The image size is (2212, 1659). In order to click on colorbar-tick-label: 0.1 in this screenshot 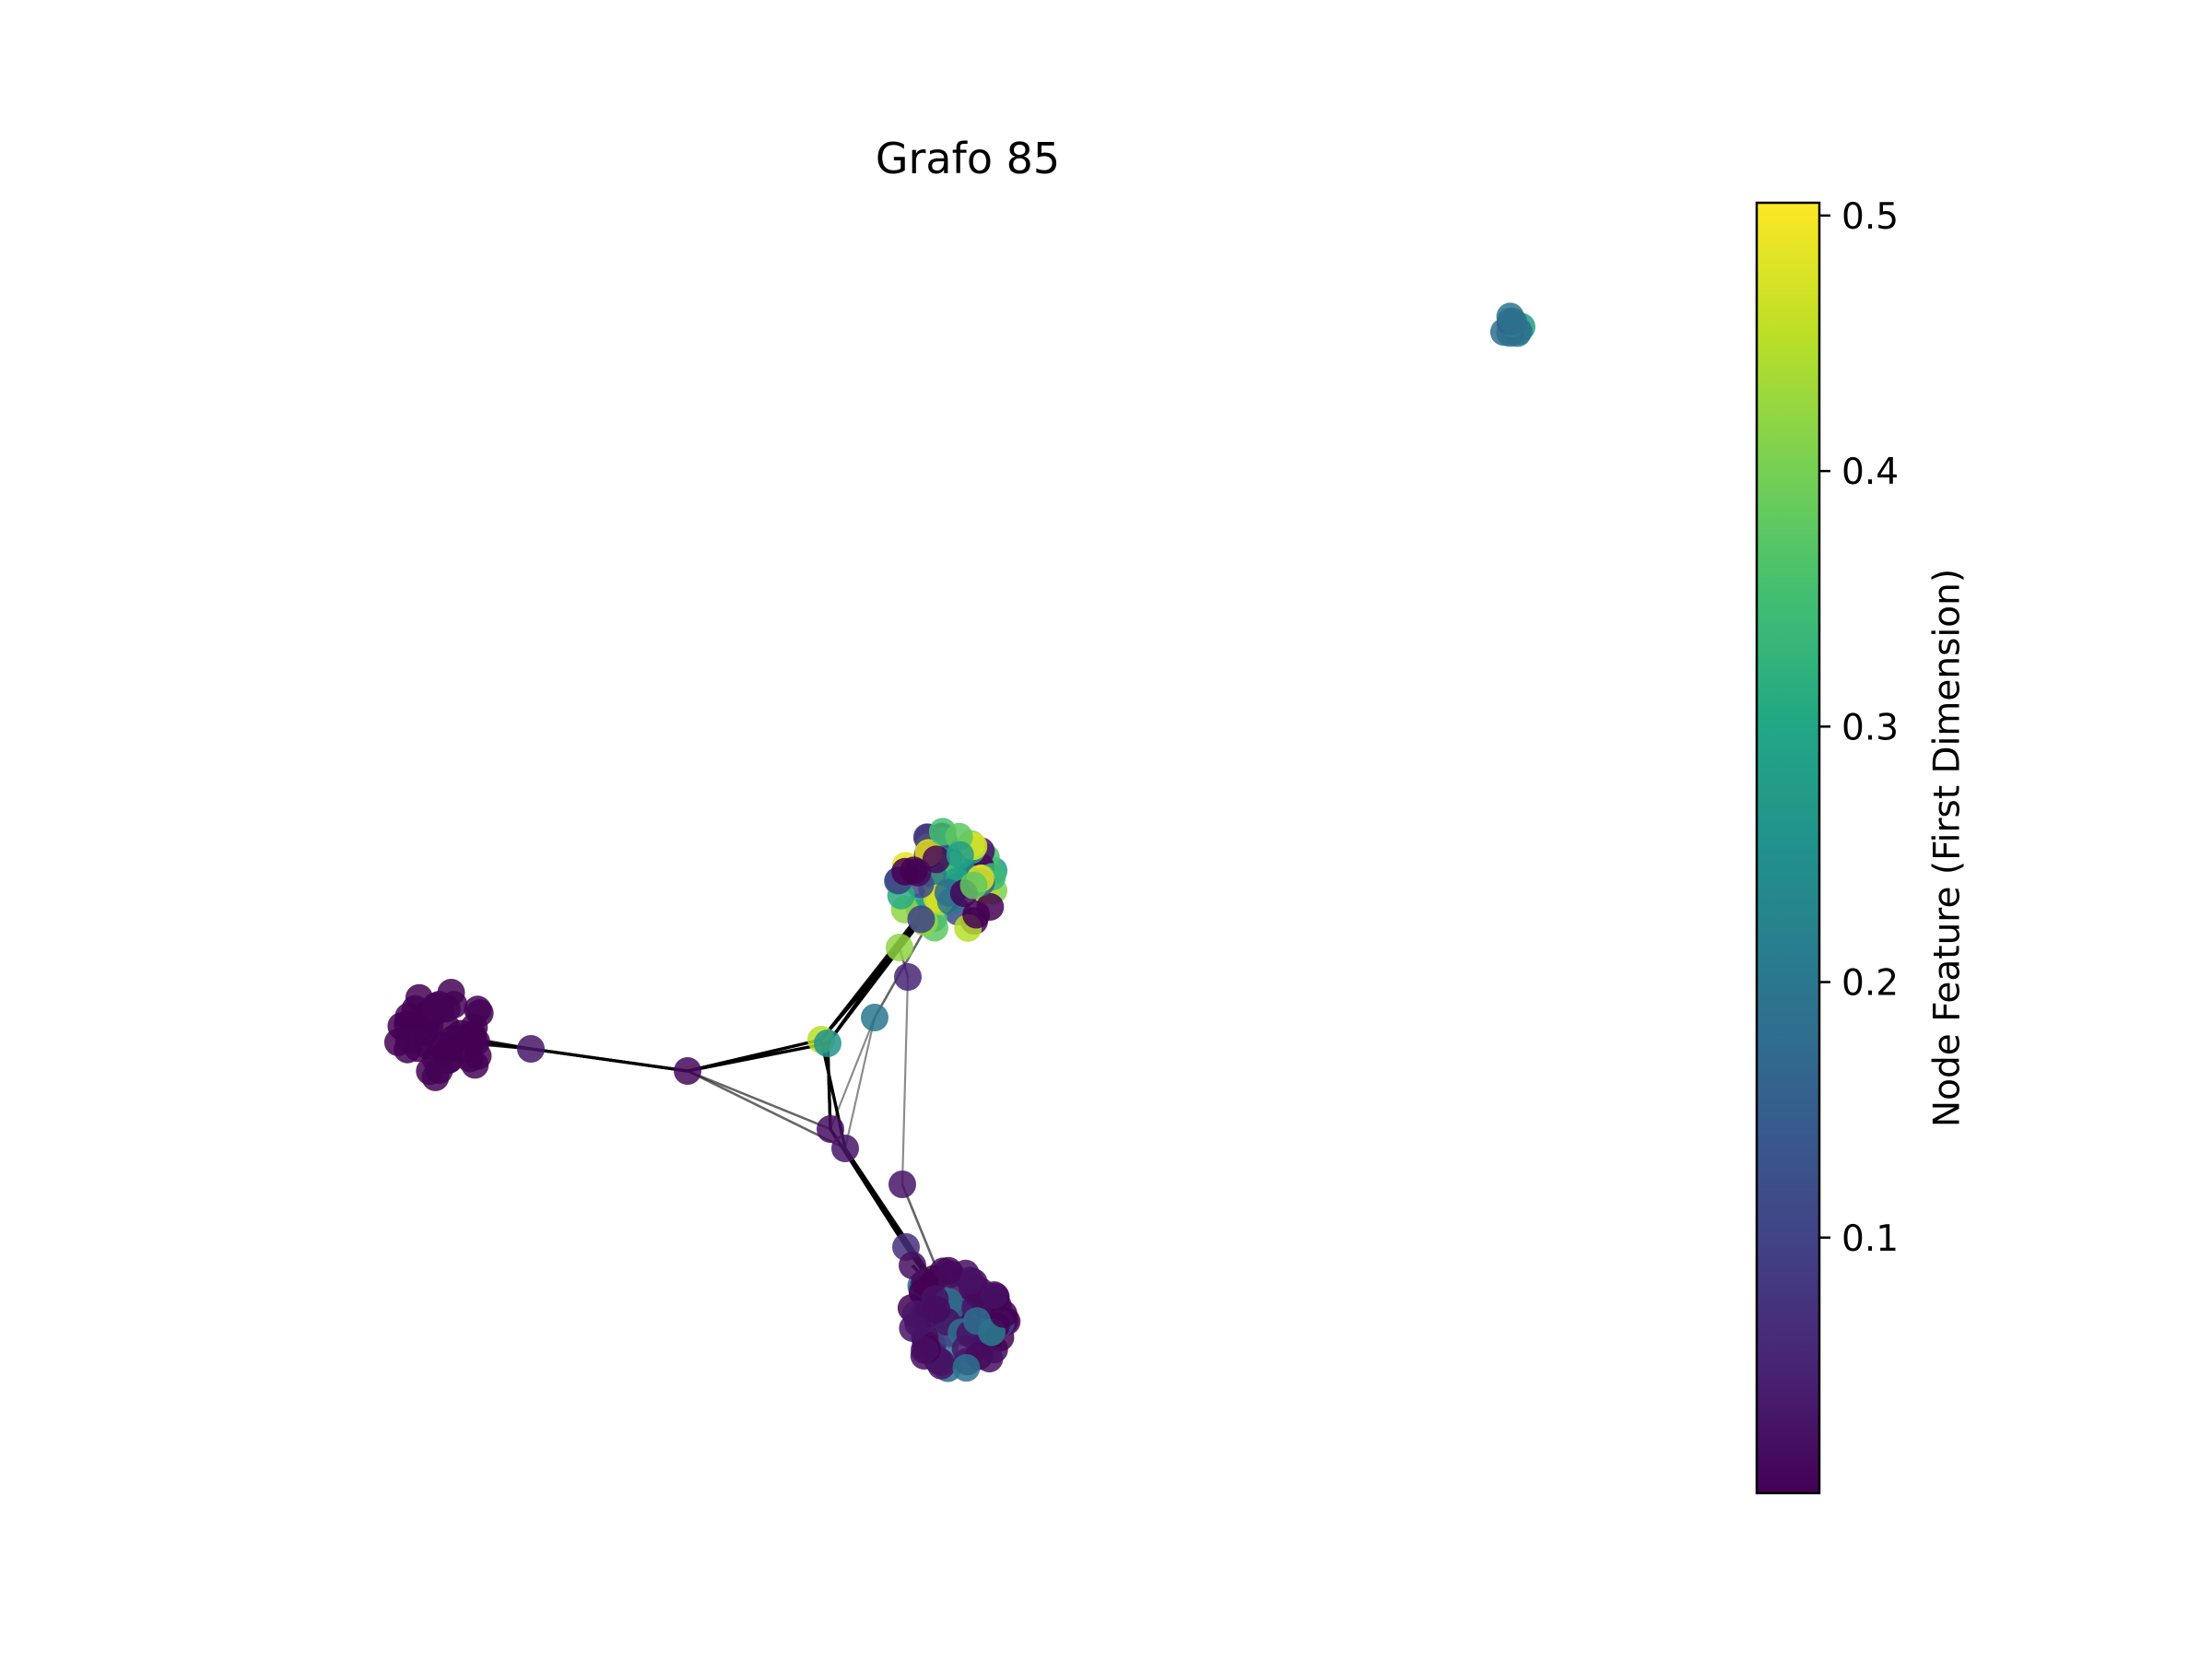, I will do `click(1870, 1239)`.